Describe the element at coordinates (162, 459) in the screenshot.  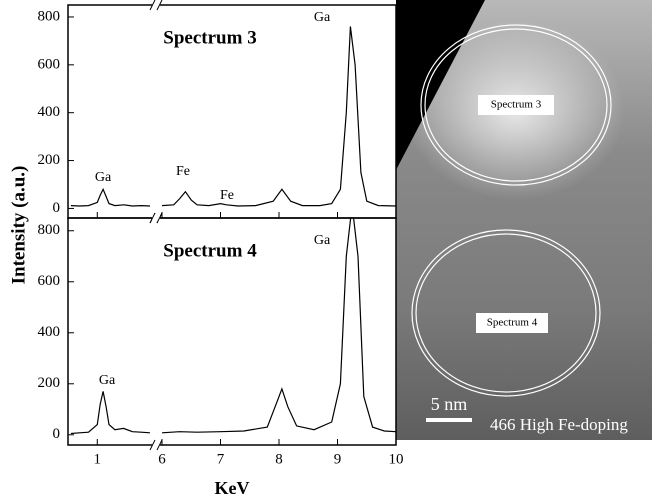
I see `x-tick-label: 6` at that location.